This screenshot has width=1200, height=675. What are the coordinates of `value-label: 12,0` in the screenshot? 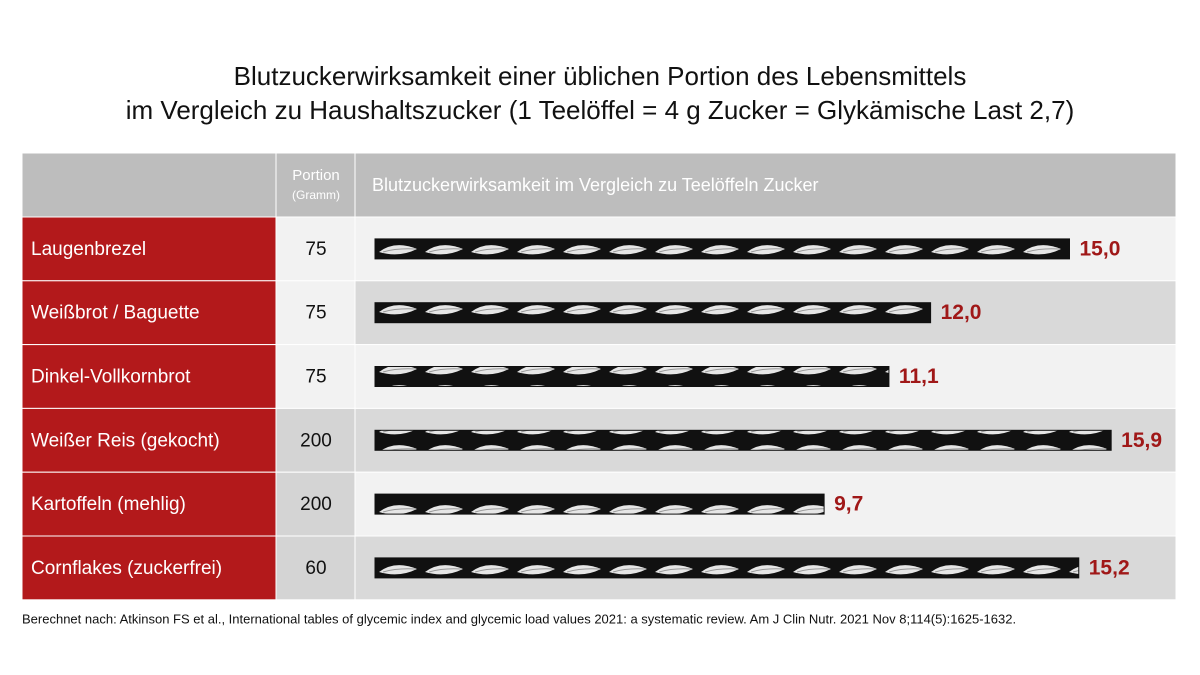 It's located at (961, 312).